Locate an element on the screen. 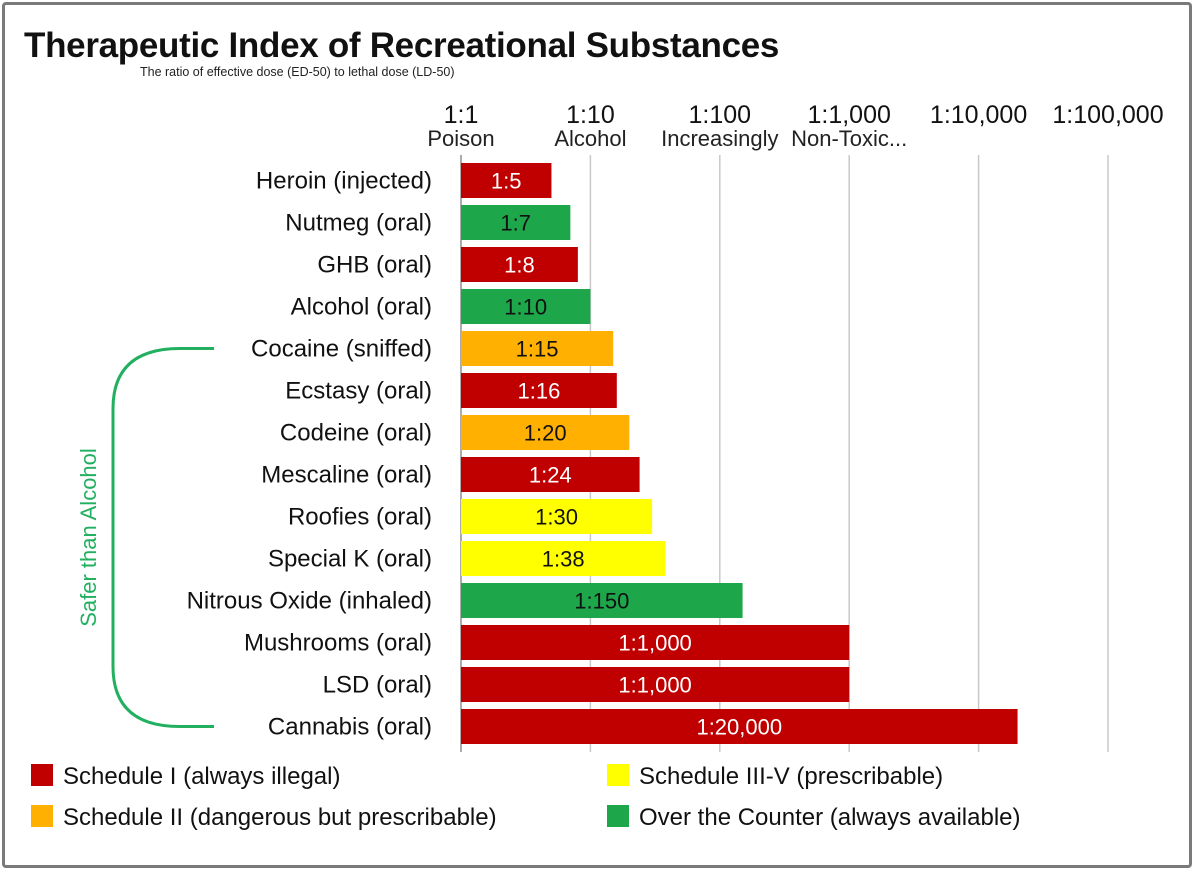 The image size is (1200, 876). x-tick-label: 1:1,000 is located at coordinates (848, 115).